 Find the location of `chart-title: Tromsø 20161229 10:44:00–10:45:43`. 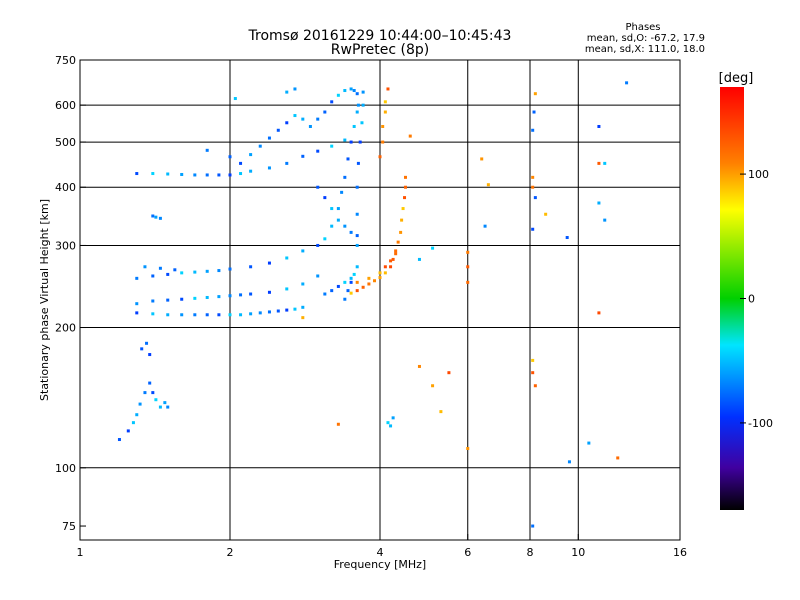

chart-title: Tromsø 20161229 10:44:00–10:45:43 is located at coordinates (380, 36).